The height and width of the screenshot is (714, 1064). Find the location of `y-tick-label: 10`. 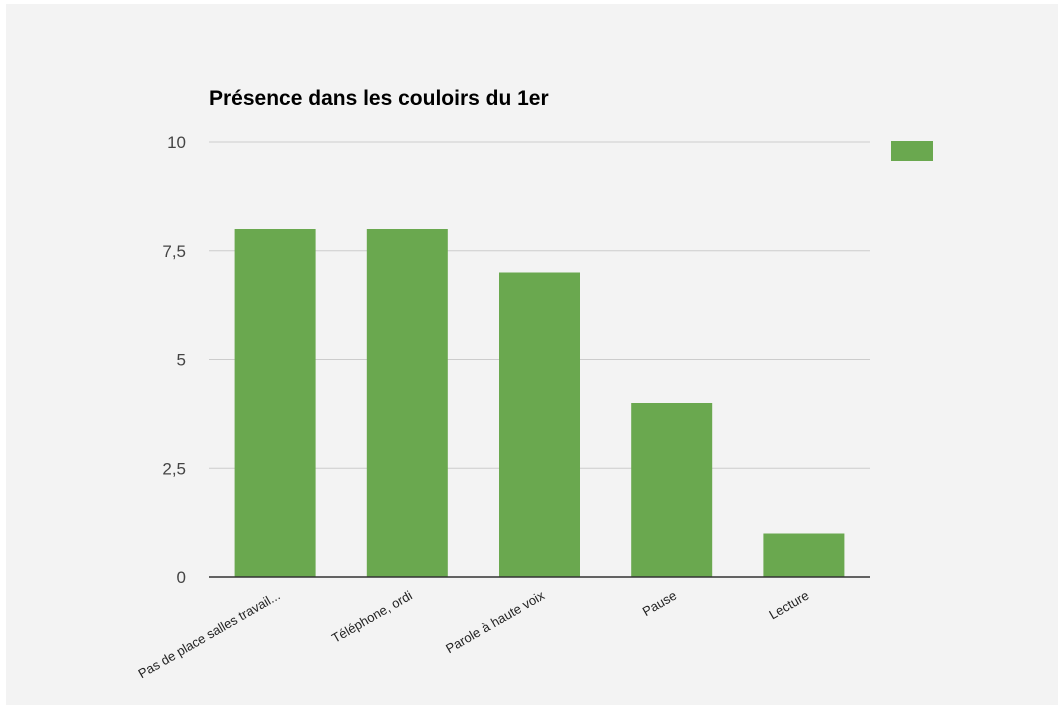

y-tick-label: 10 is located at coordinates (176, 142).